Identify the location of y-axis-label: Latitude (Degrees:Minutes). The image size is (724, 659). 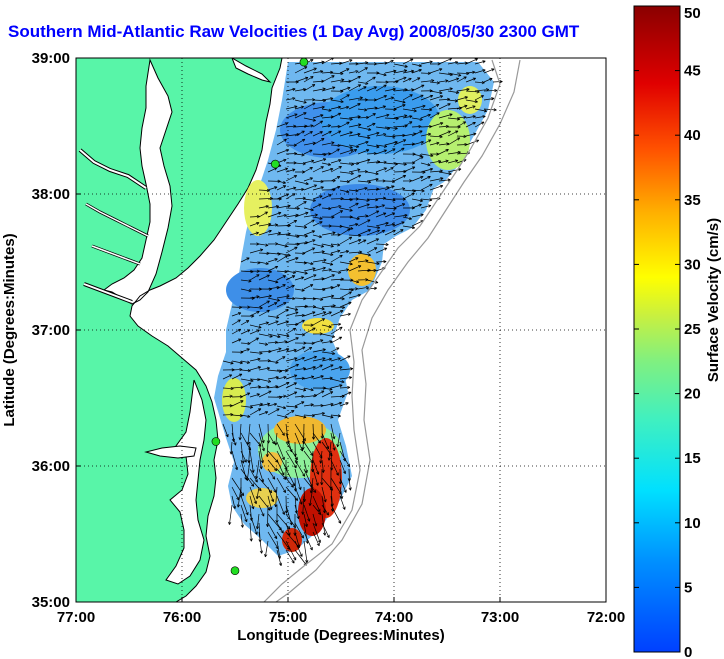
(9, 329).